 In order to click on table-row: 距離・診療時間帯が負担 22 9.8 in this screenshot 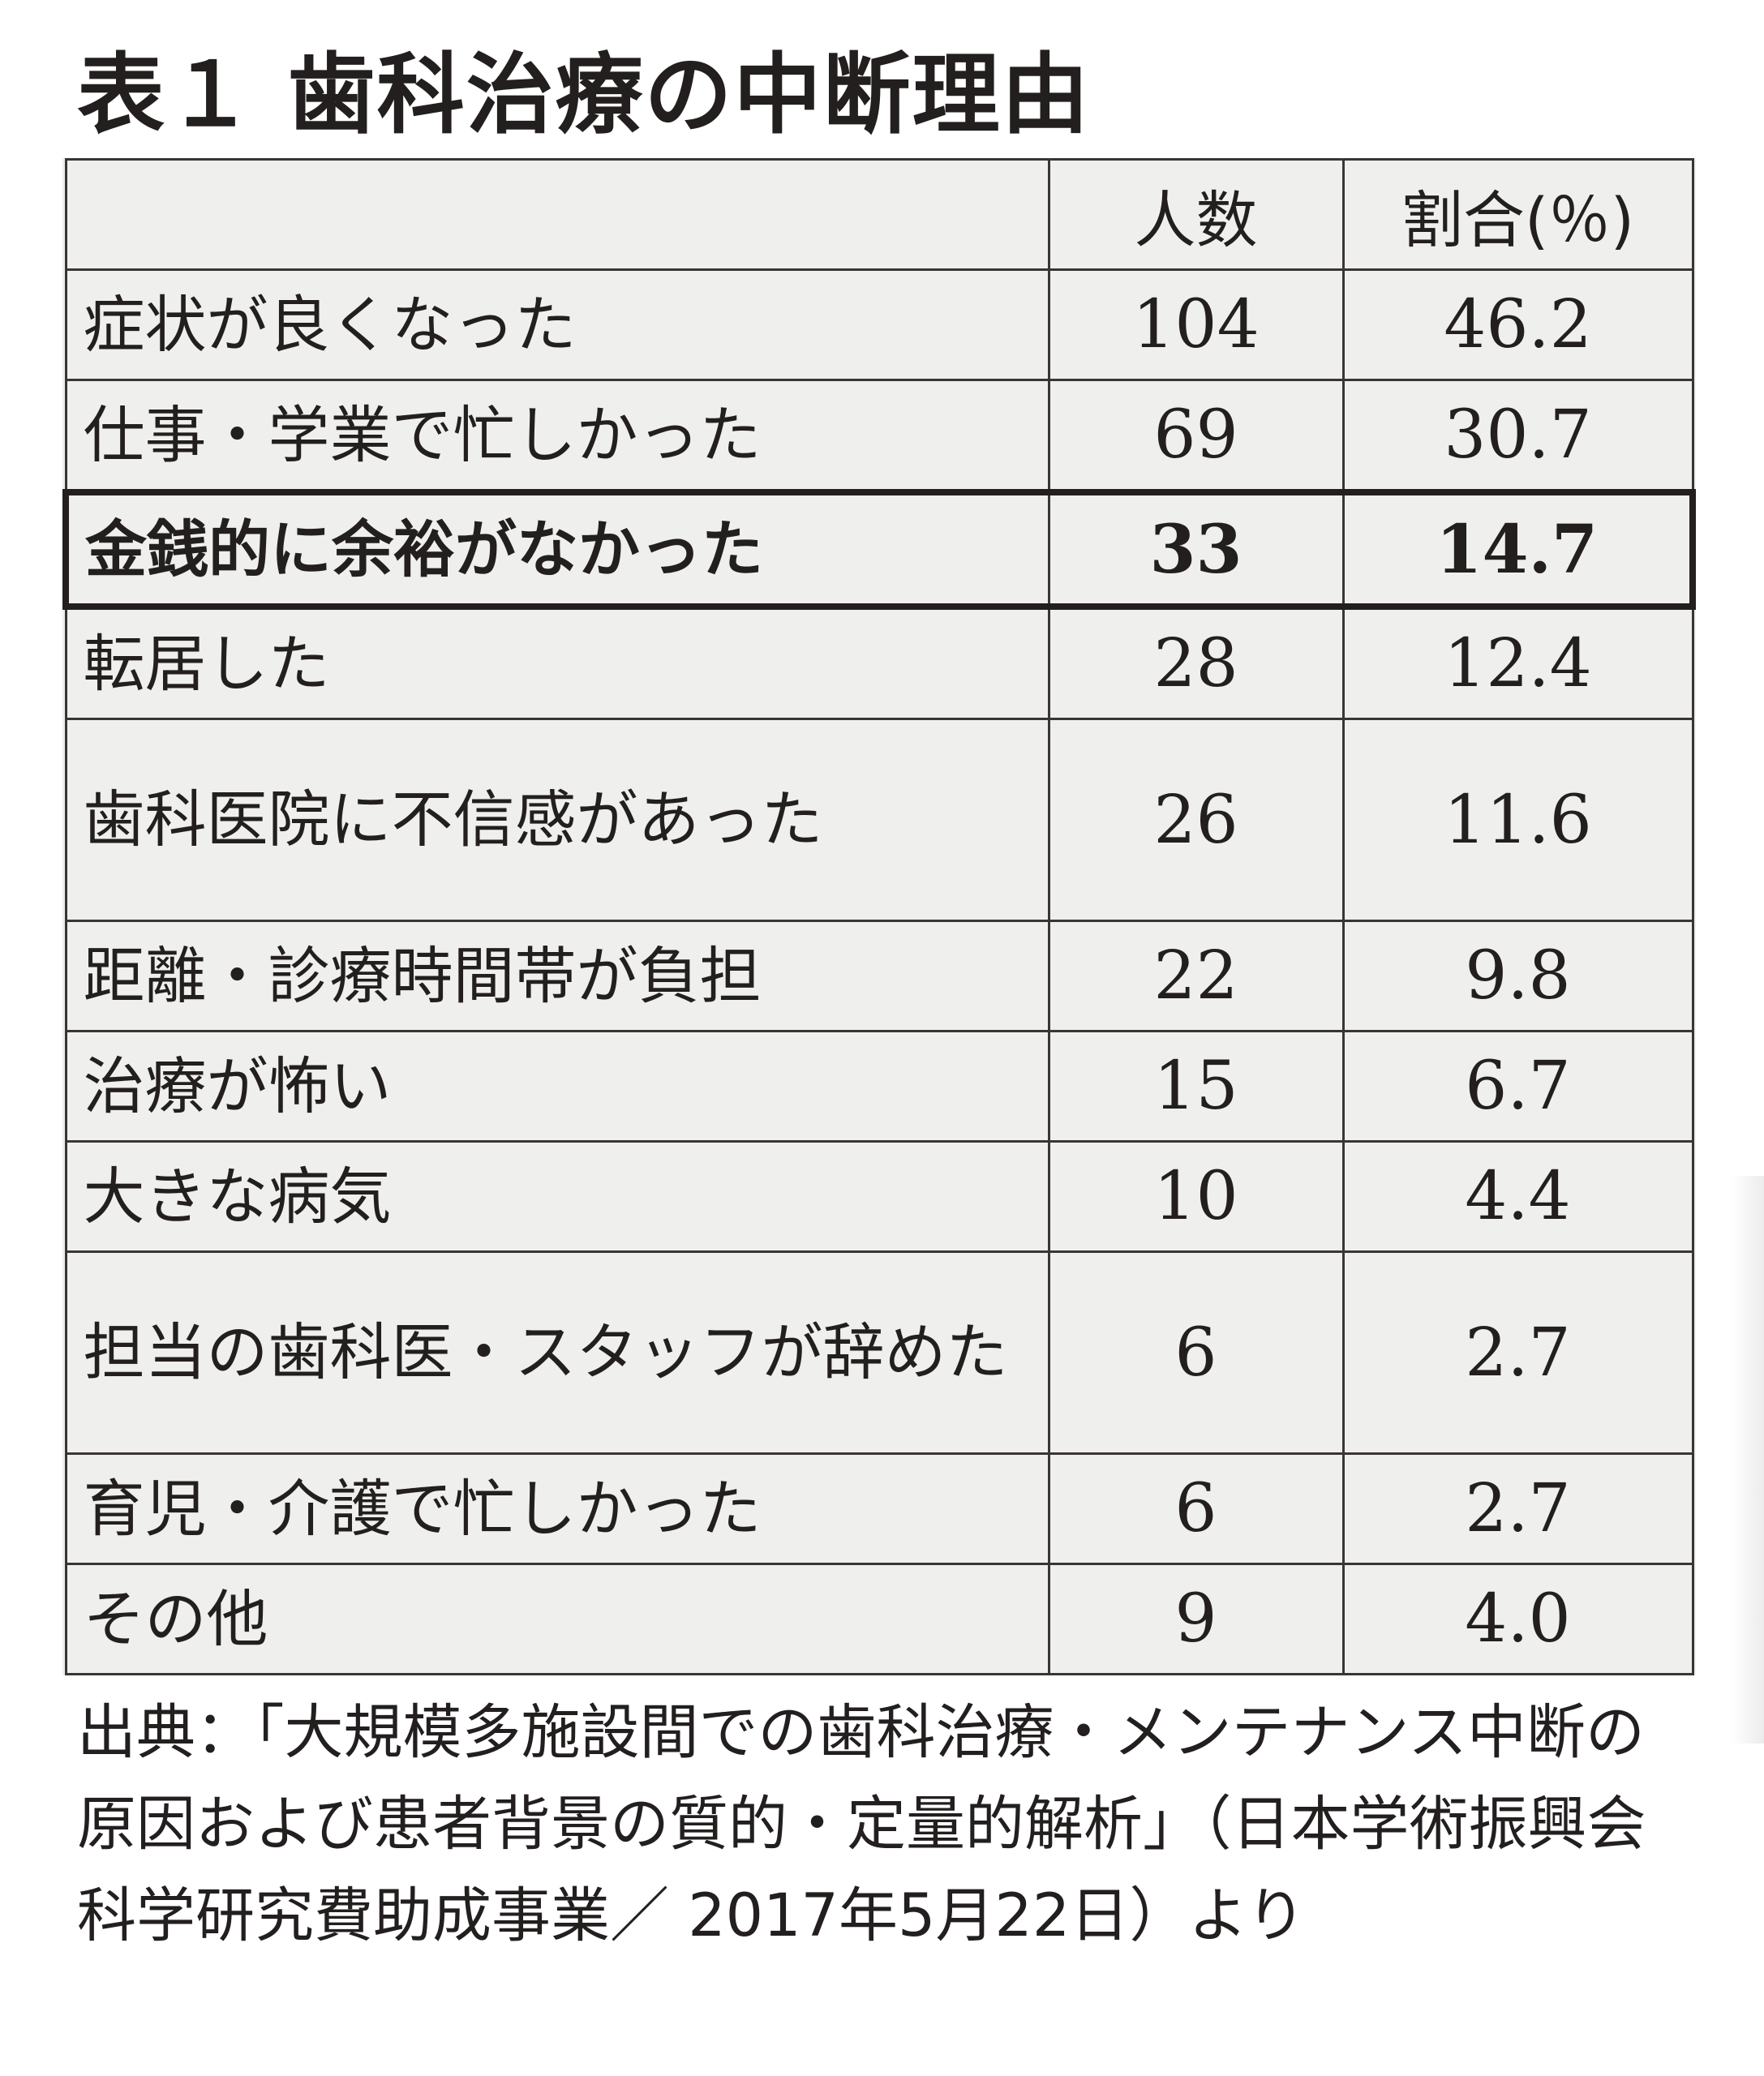, I will do `click(879, 976)`.